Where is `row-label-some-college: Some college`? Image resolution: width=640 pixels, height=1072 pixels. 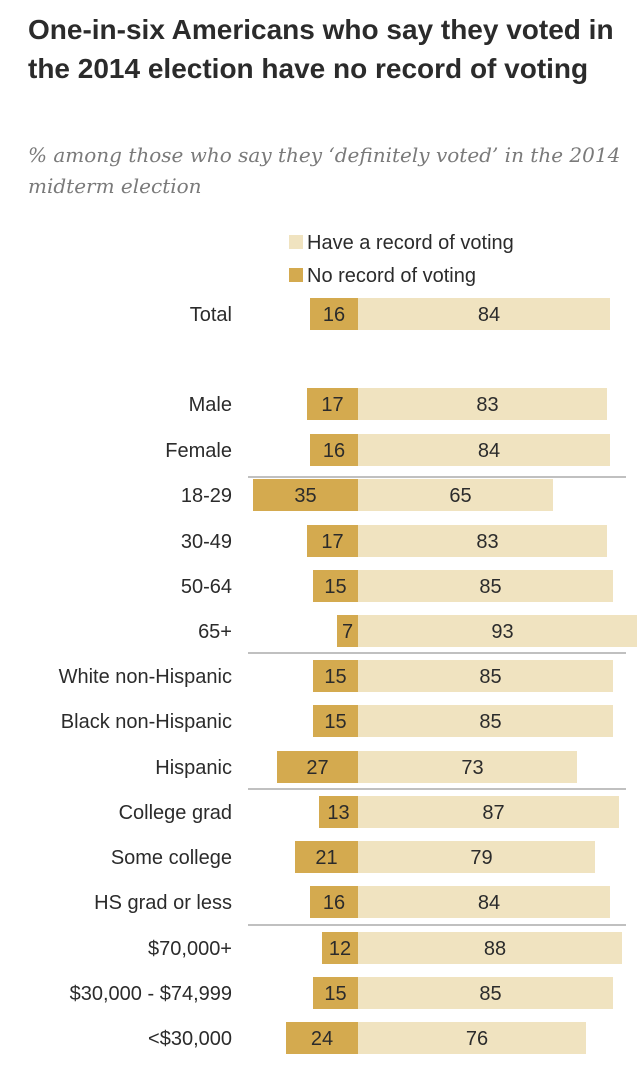
row-label-some-college: Some college is located at coordinates (171, 858).